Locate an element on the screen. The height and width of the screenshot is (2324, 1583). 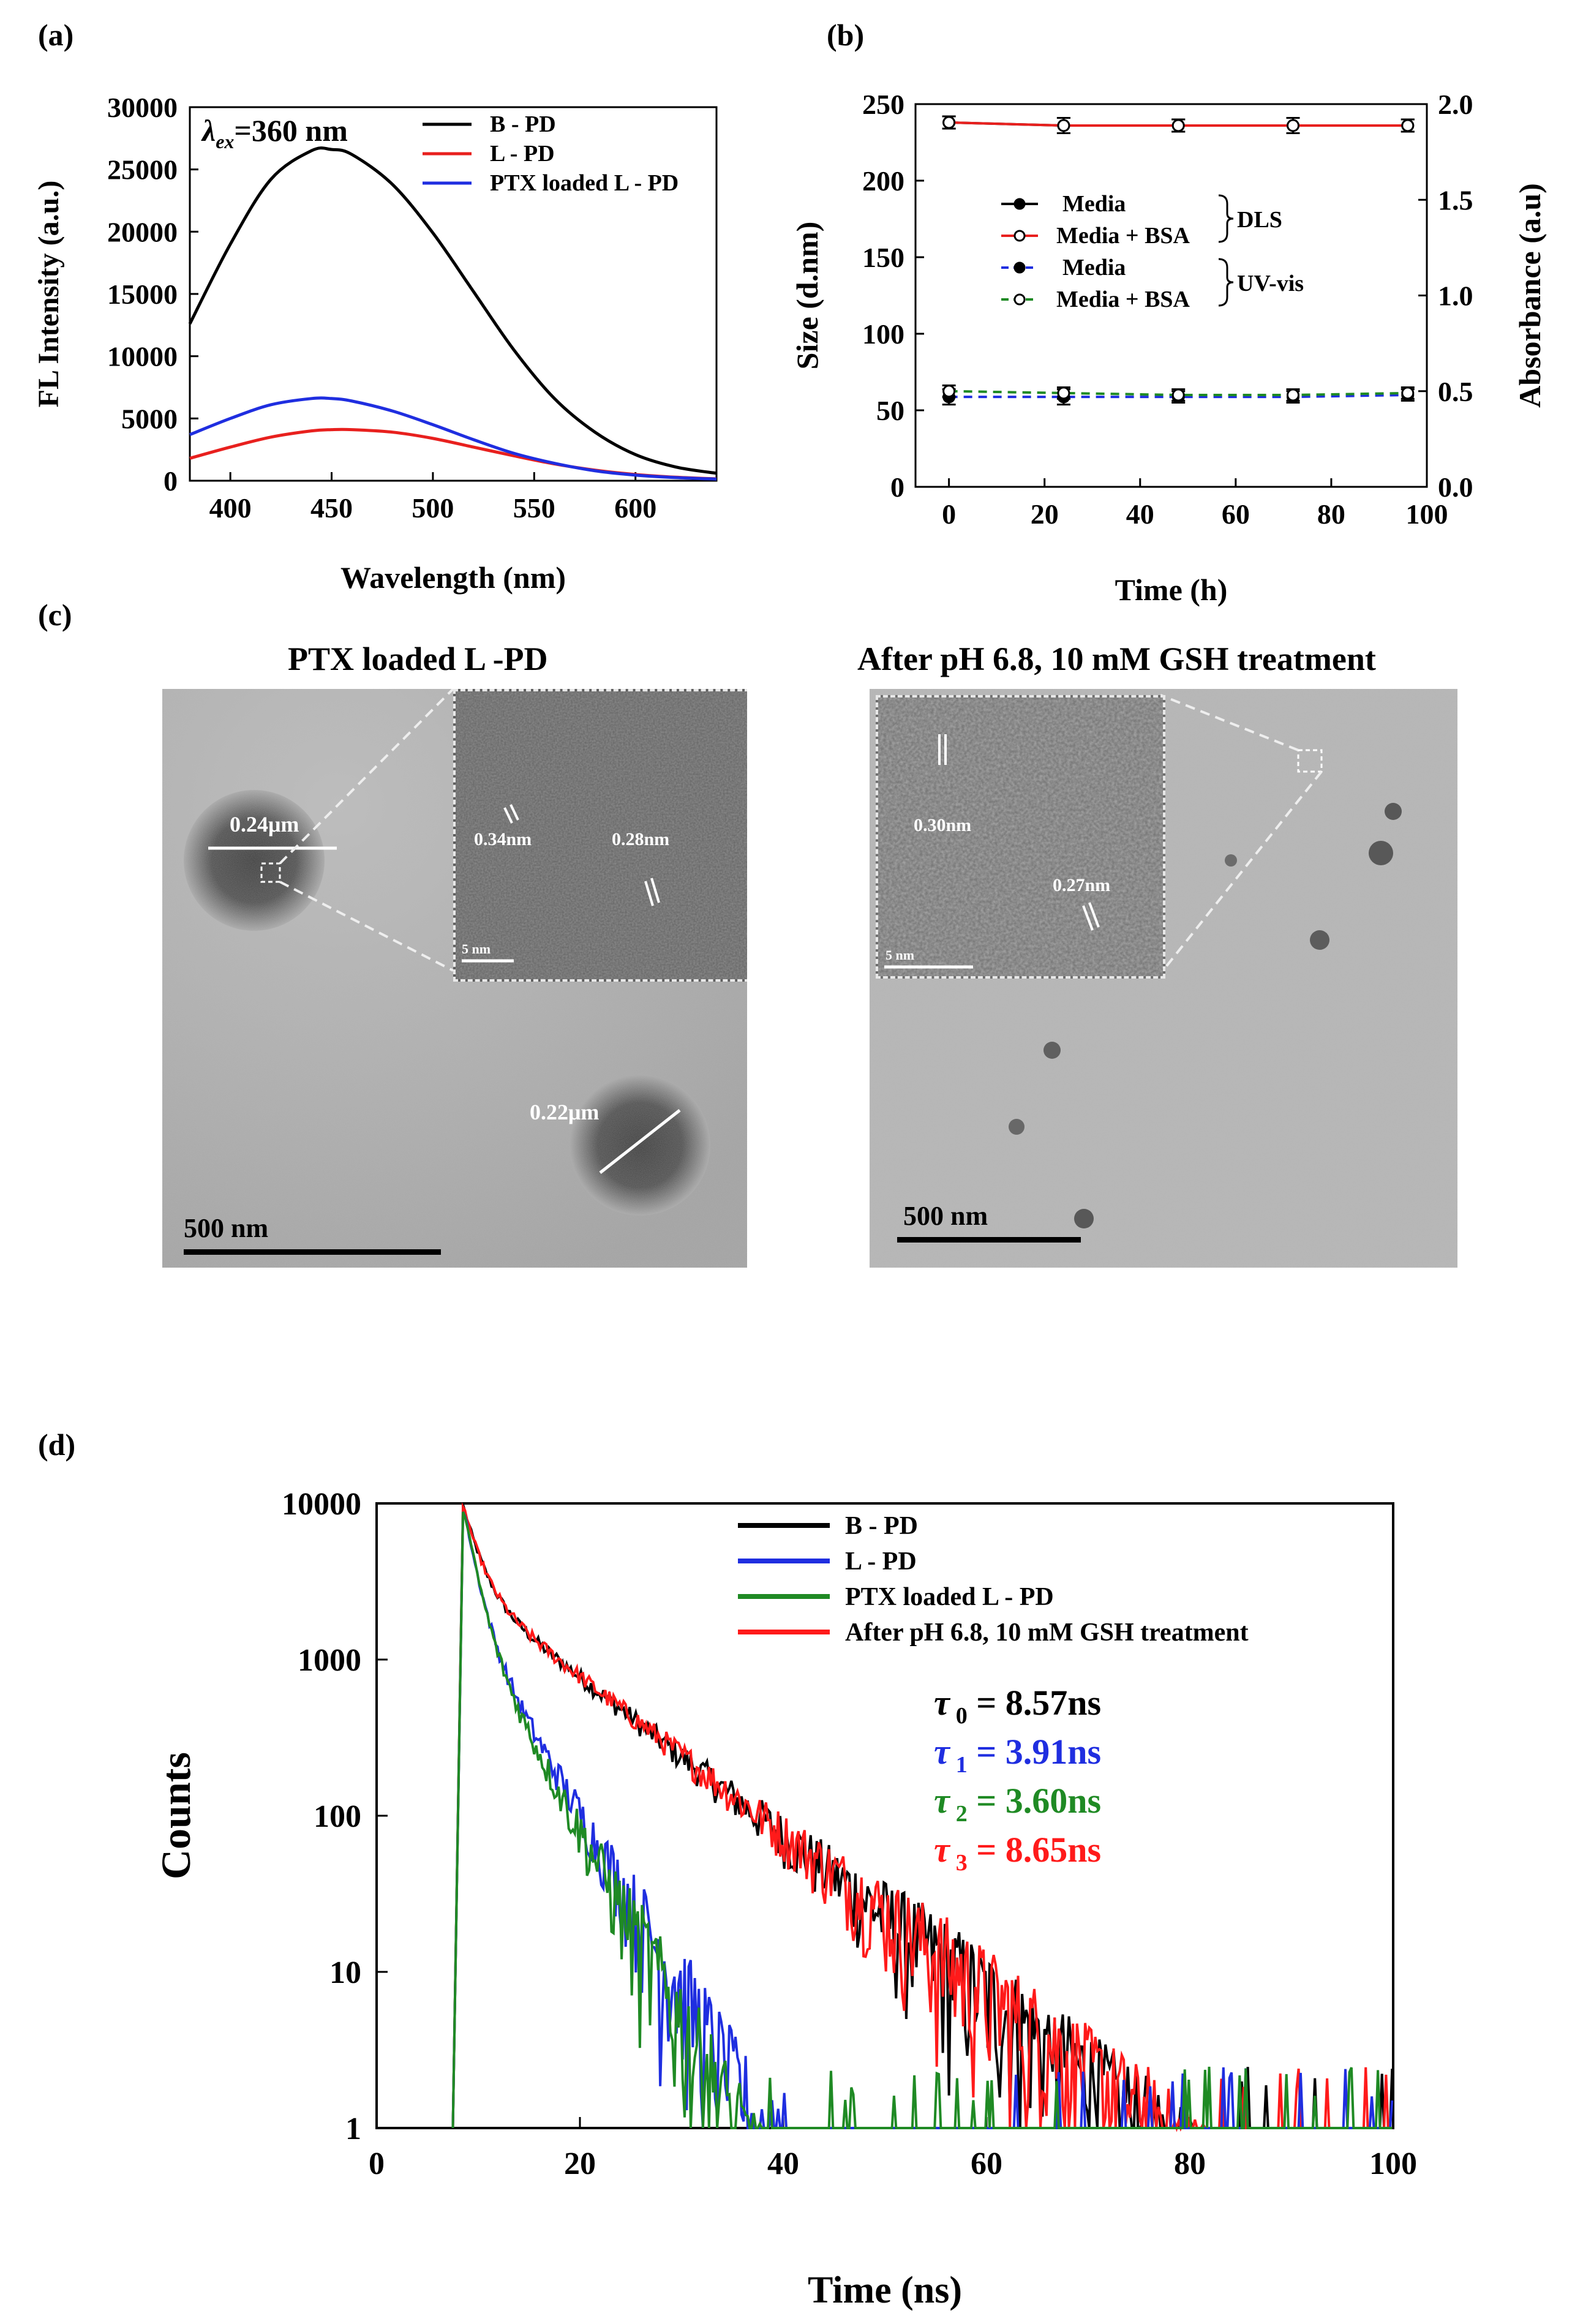
bracket-label: DLS is located at coordinates (1259, 220).